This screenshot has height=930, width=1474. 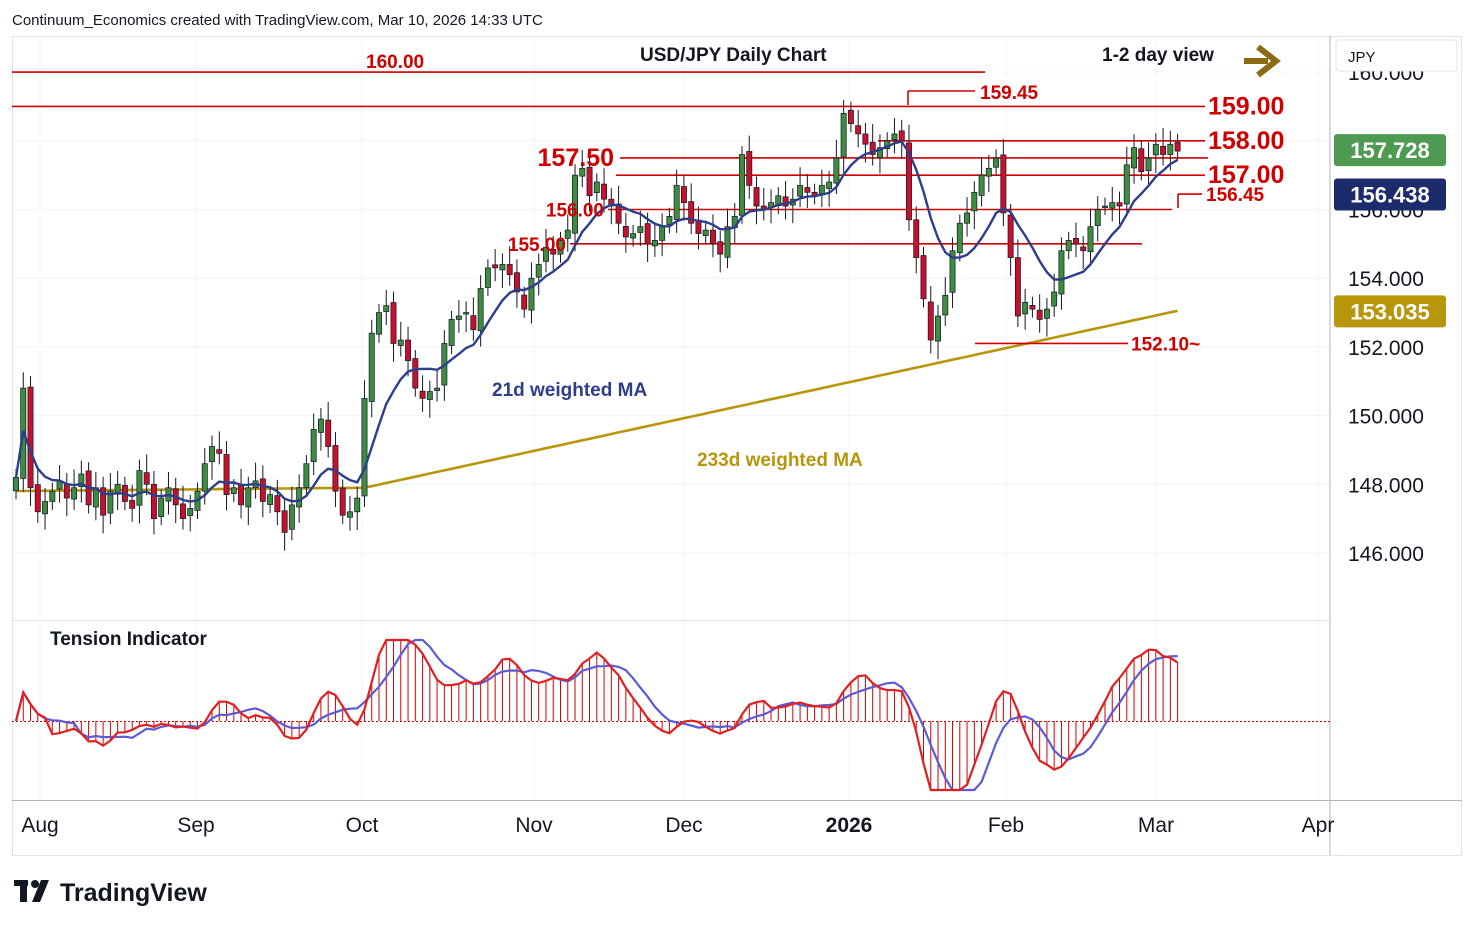 I want to click on y-tick-label: 148.000, so click(x=1386, y=485).